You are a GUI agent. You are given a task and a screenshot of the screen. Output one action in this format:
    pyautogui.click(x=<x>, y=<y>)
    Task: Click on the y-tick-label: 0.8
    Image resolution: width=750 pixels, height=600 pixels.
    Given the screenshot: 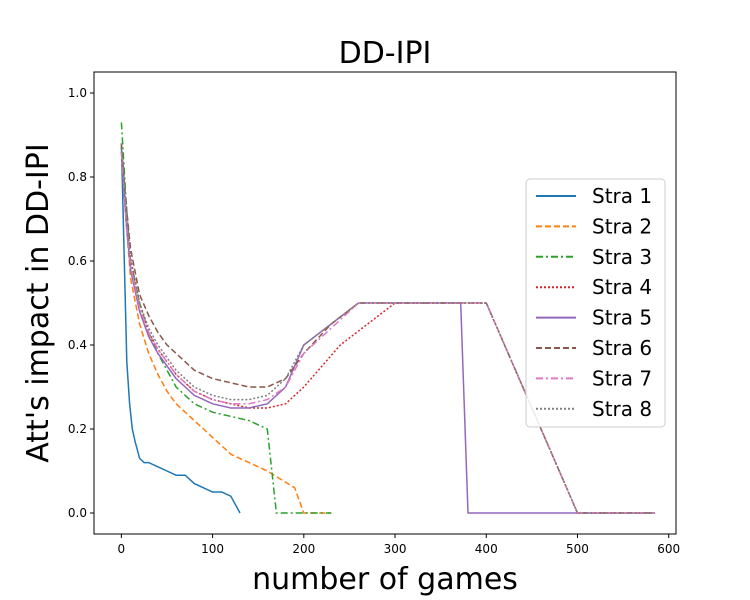 What is the action you would take?
    pyautogui.click(x=77, y=177)
    